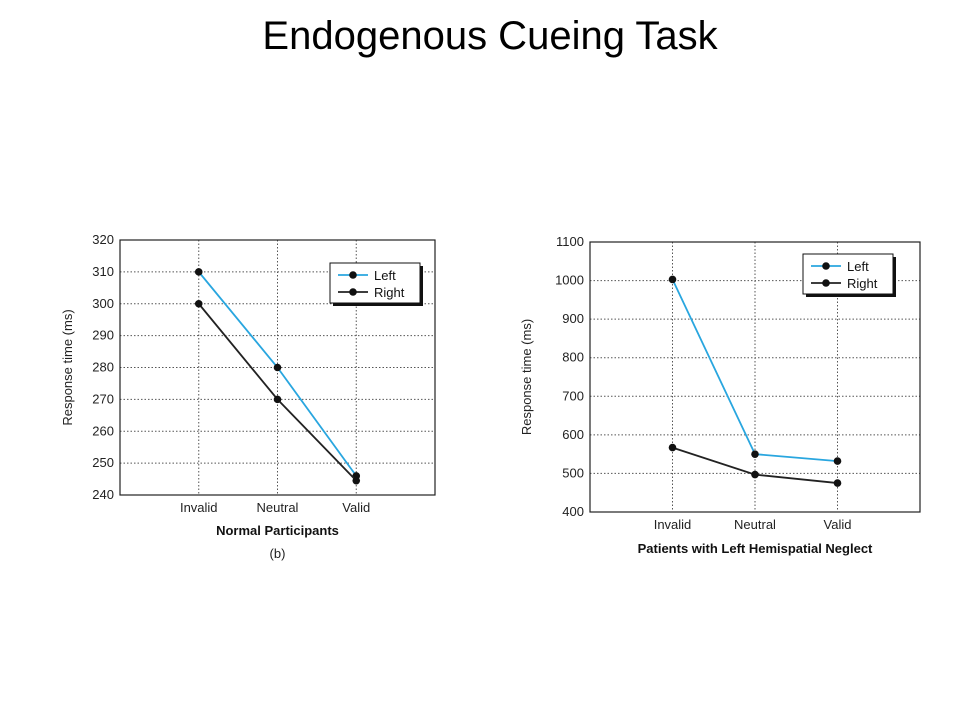 The image size is (960, 720). I want to click on y-tick-label: 300, so click(103, 303).